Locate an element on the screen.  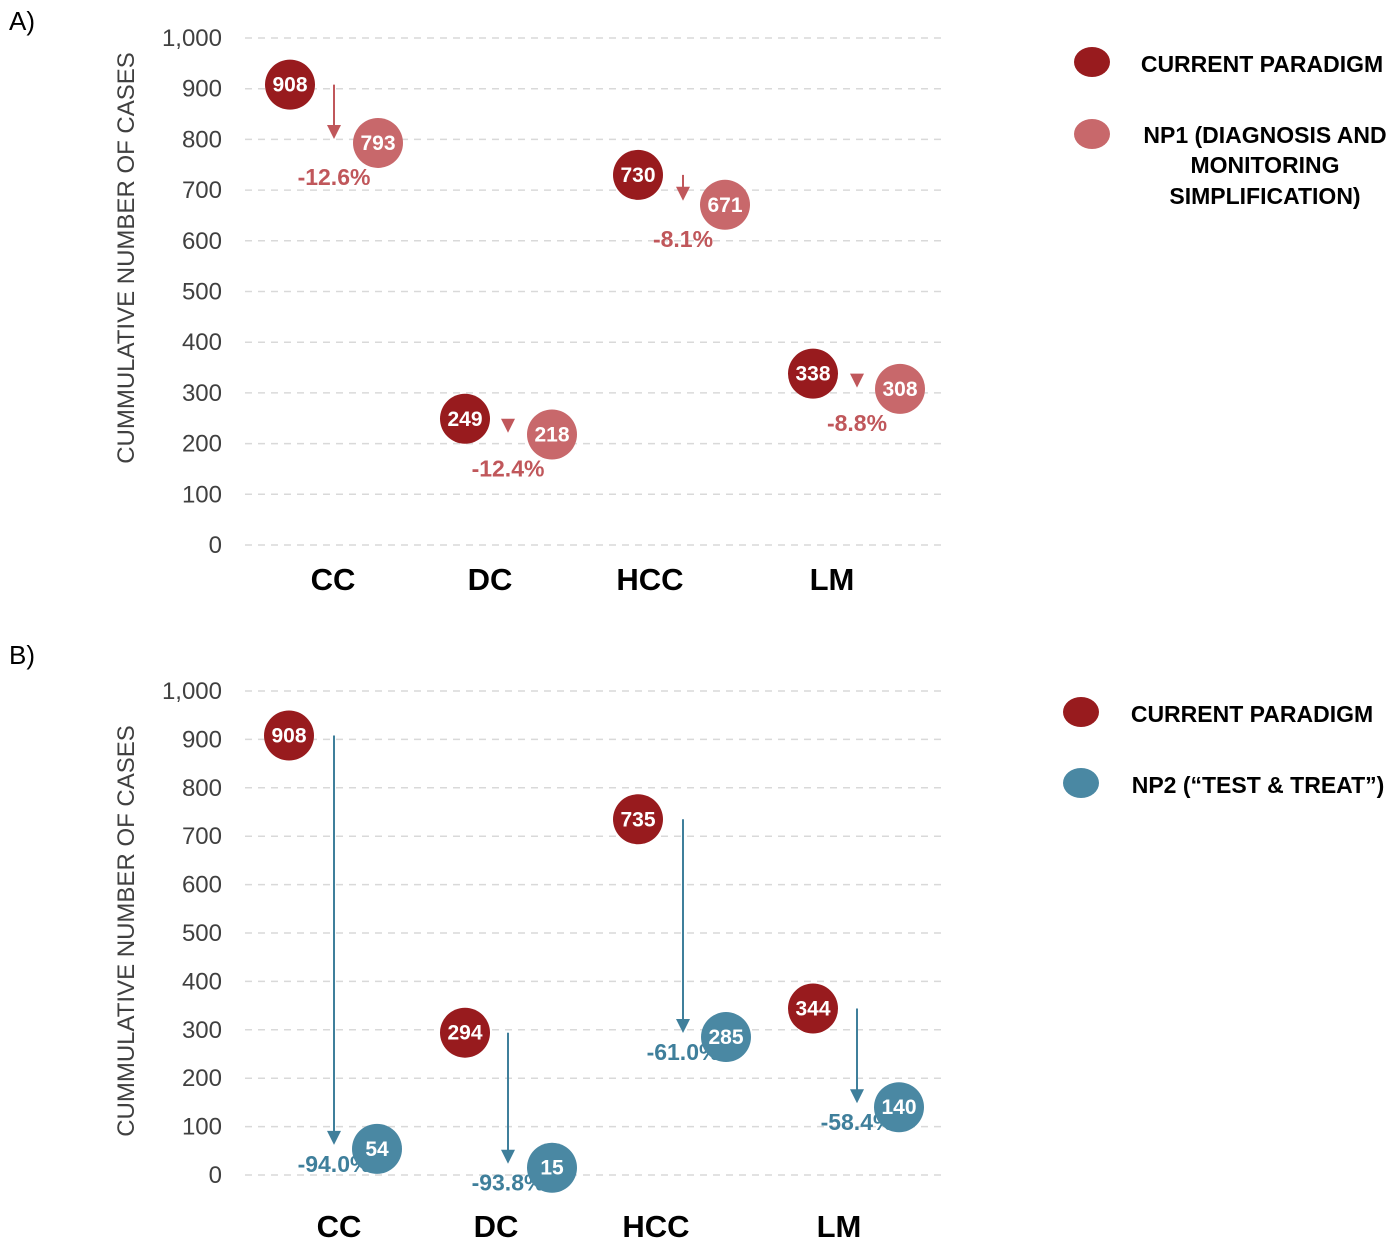
new-paradigm-value: 218 is located at coordinates (551, 434).